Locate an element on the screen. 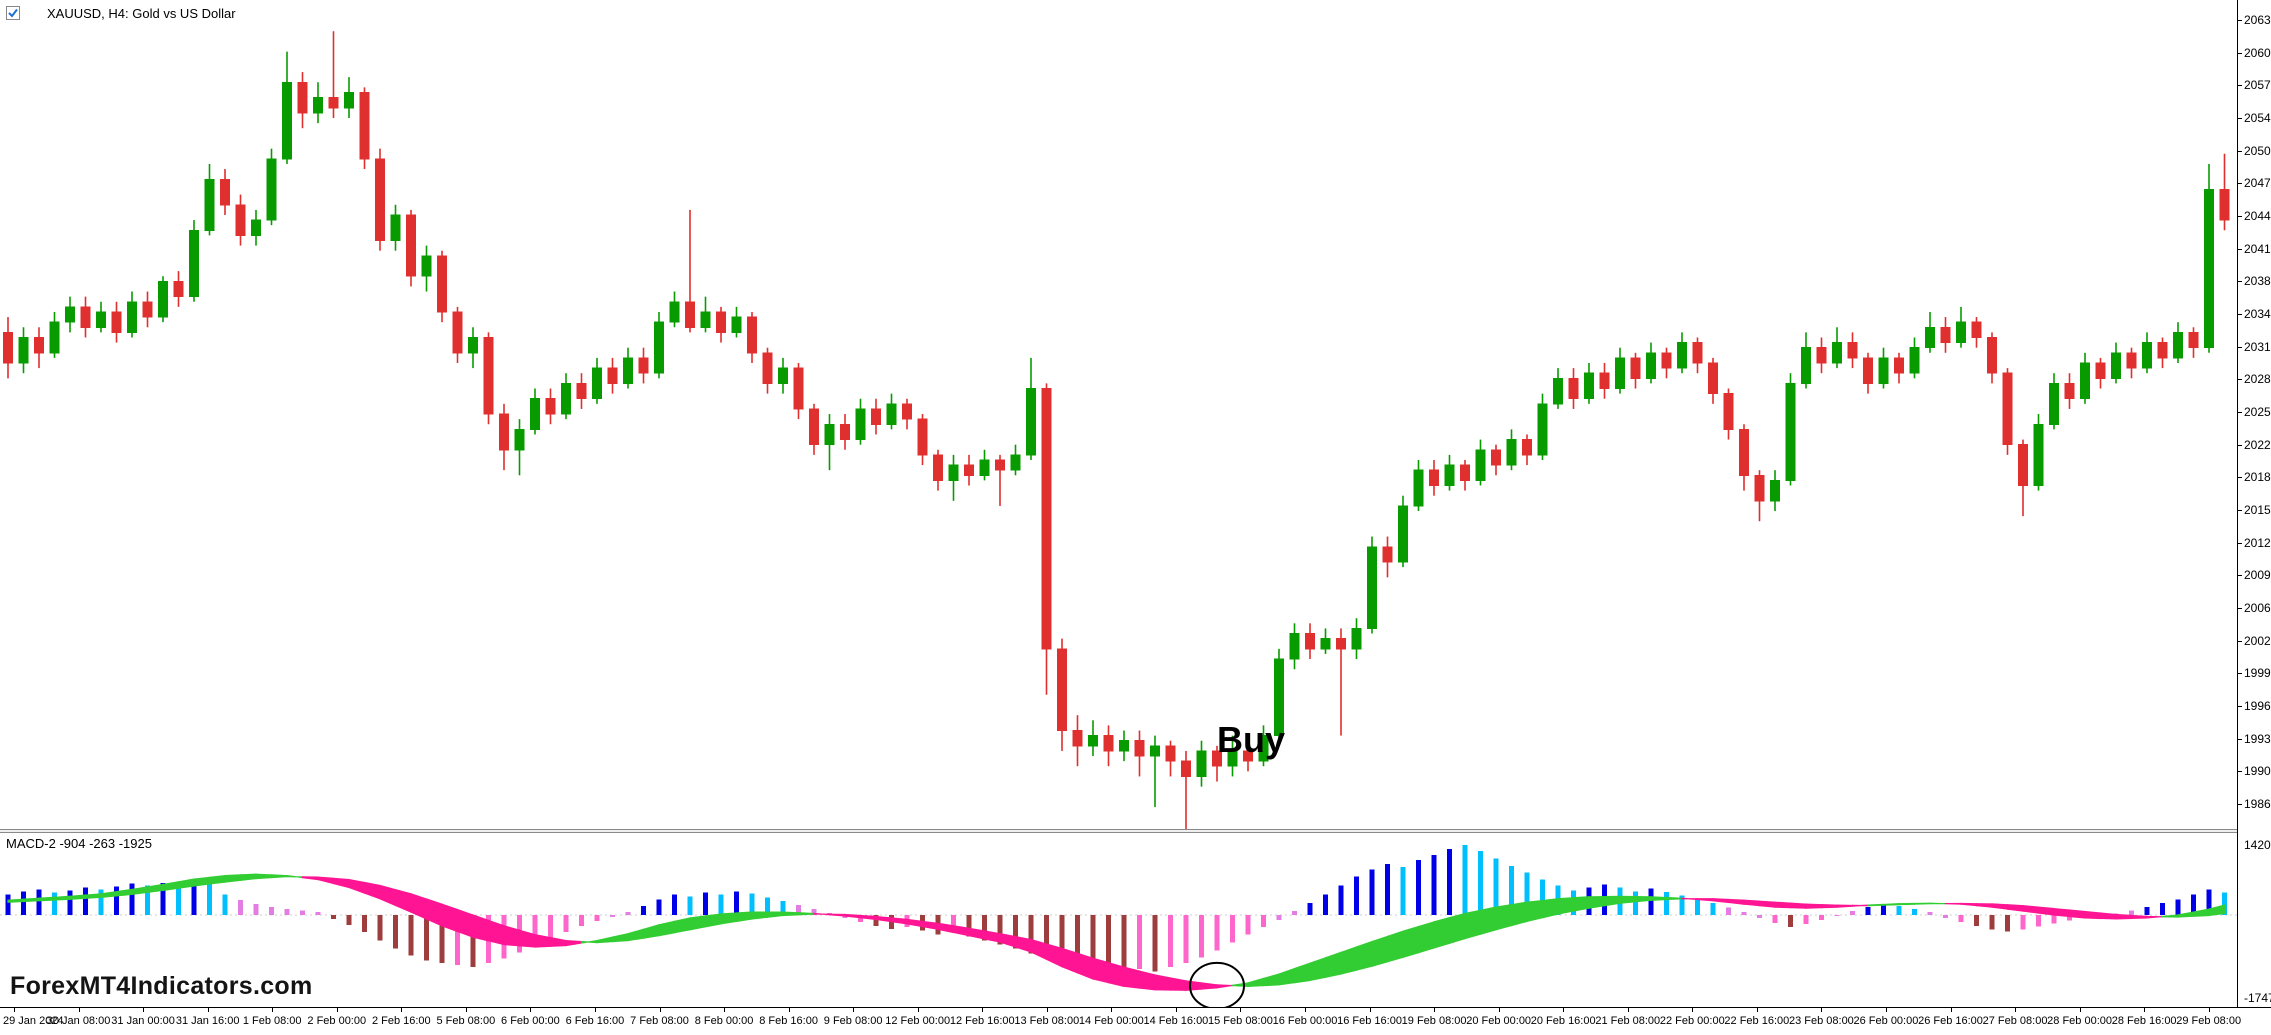 The width and height of the screenshot is (2271, 1035). price-axis-label: 1999.60 is located at coordinates (2257, 673).